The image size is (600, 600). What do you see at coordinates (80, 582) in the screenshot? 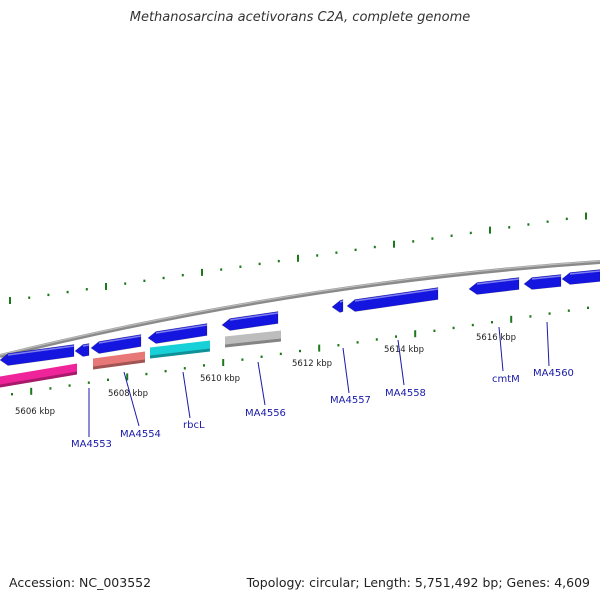
I see `accession-label: Accession: NC_003552` at bounding box center [80, 582].